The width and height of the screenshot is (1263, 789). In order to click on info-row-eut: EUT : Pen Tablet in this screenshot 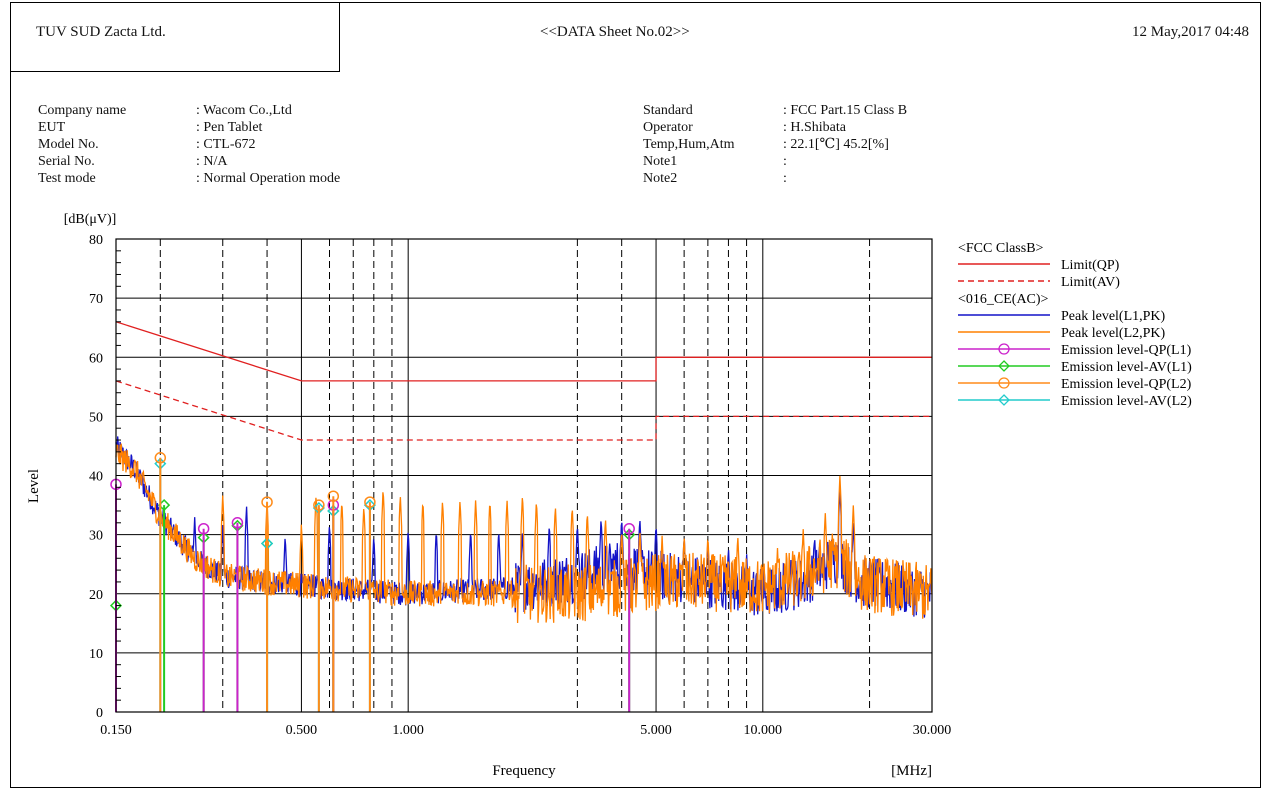, I will do `click(189, 127)`.